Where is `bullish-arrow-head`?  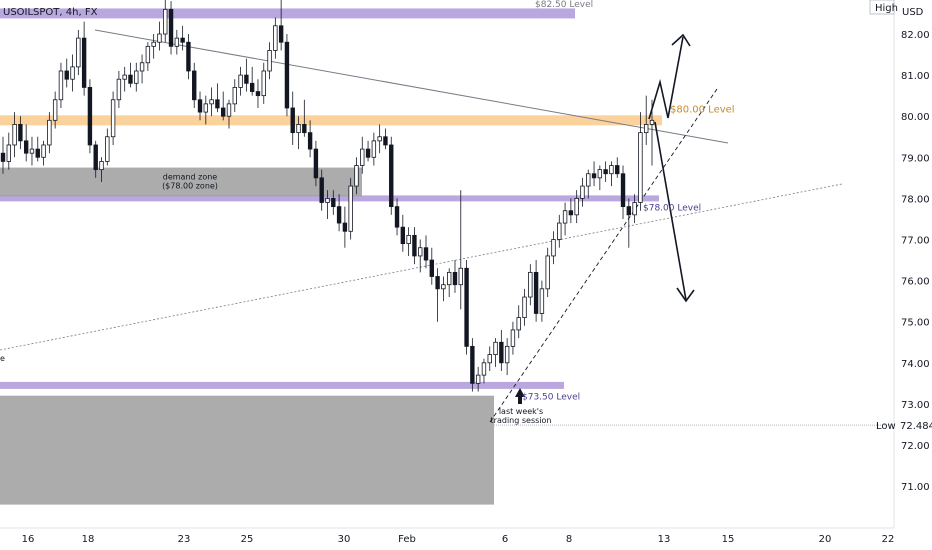 bullish-arrow-head is located at coordinates (681, 40).